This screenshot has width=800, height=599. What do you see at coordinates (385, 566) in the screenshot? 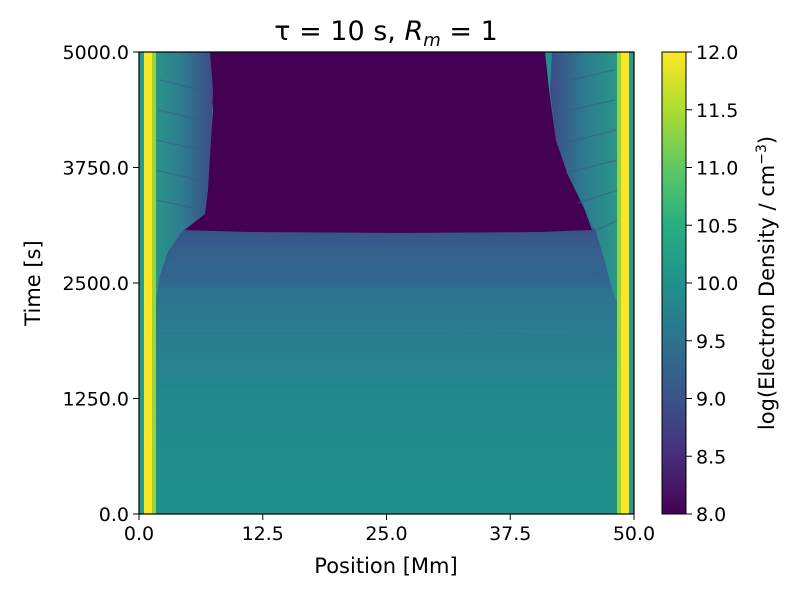
I see `x-axis-label: Position [Mm]` at bounding box center [385, 566].